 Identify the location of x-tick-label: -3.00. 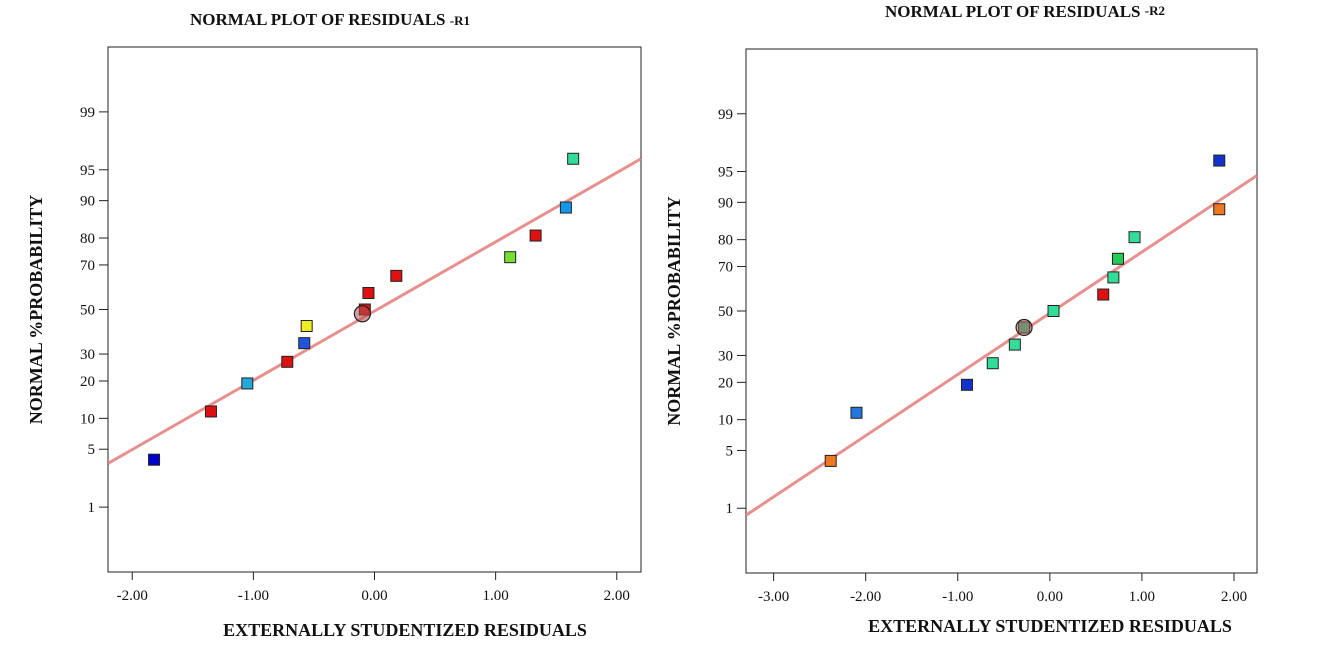
(773, 597).